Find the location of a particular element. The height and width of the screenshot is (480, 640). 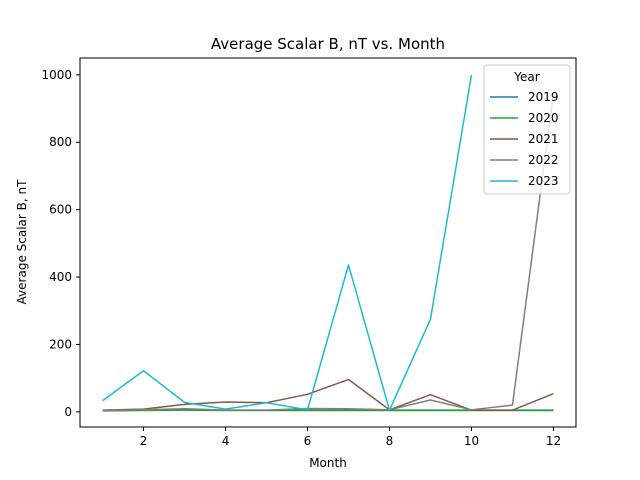

x-axis-label: Month is located at coordinates (328, 463).